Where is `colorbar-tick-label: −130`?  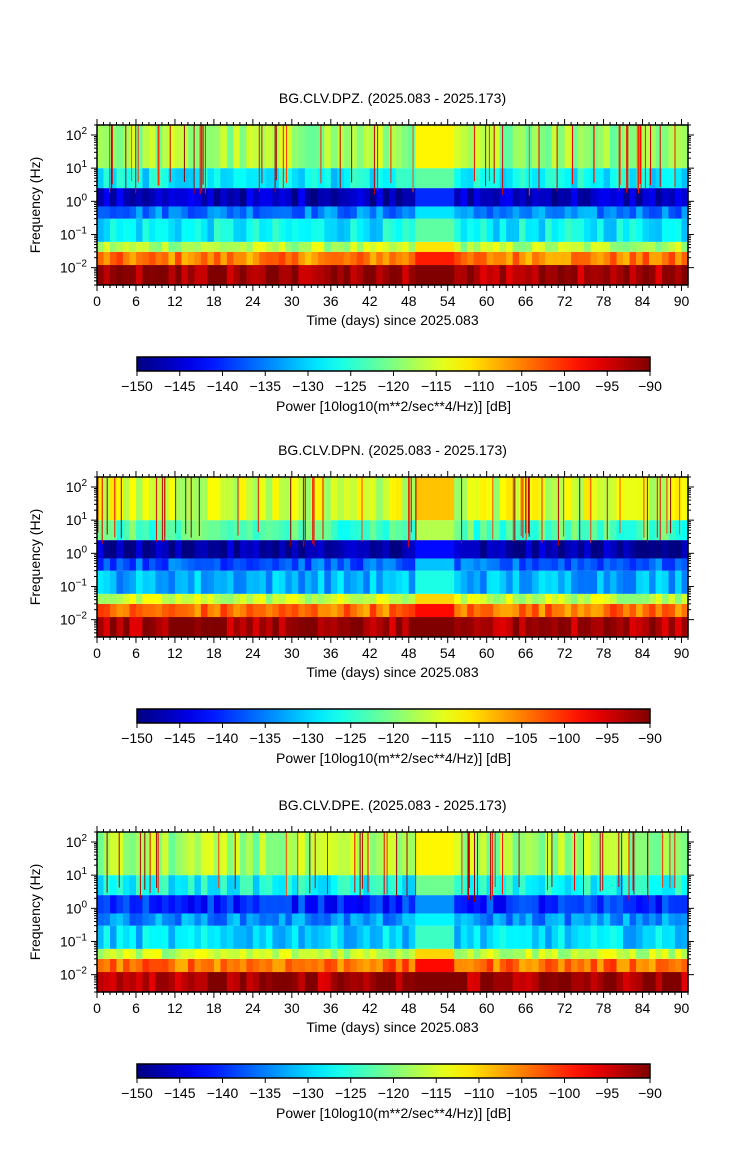 colorbar-tick-label: −130 is located at coordinates (308, 1093).